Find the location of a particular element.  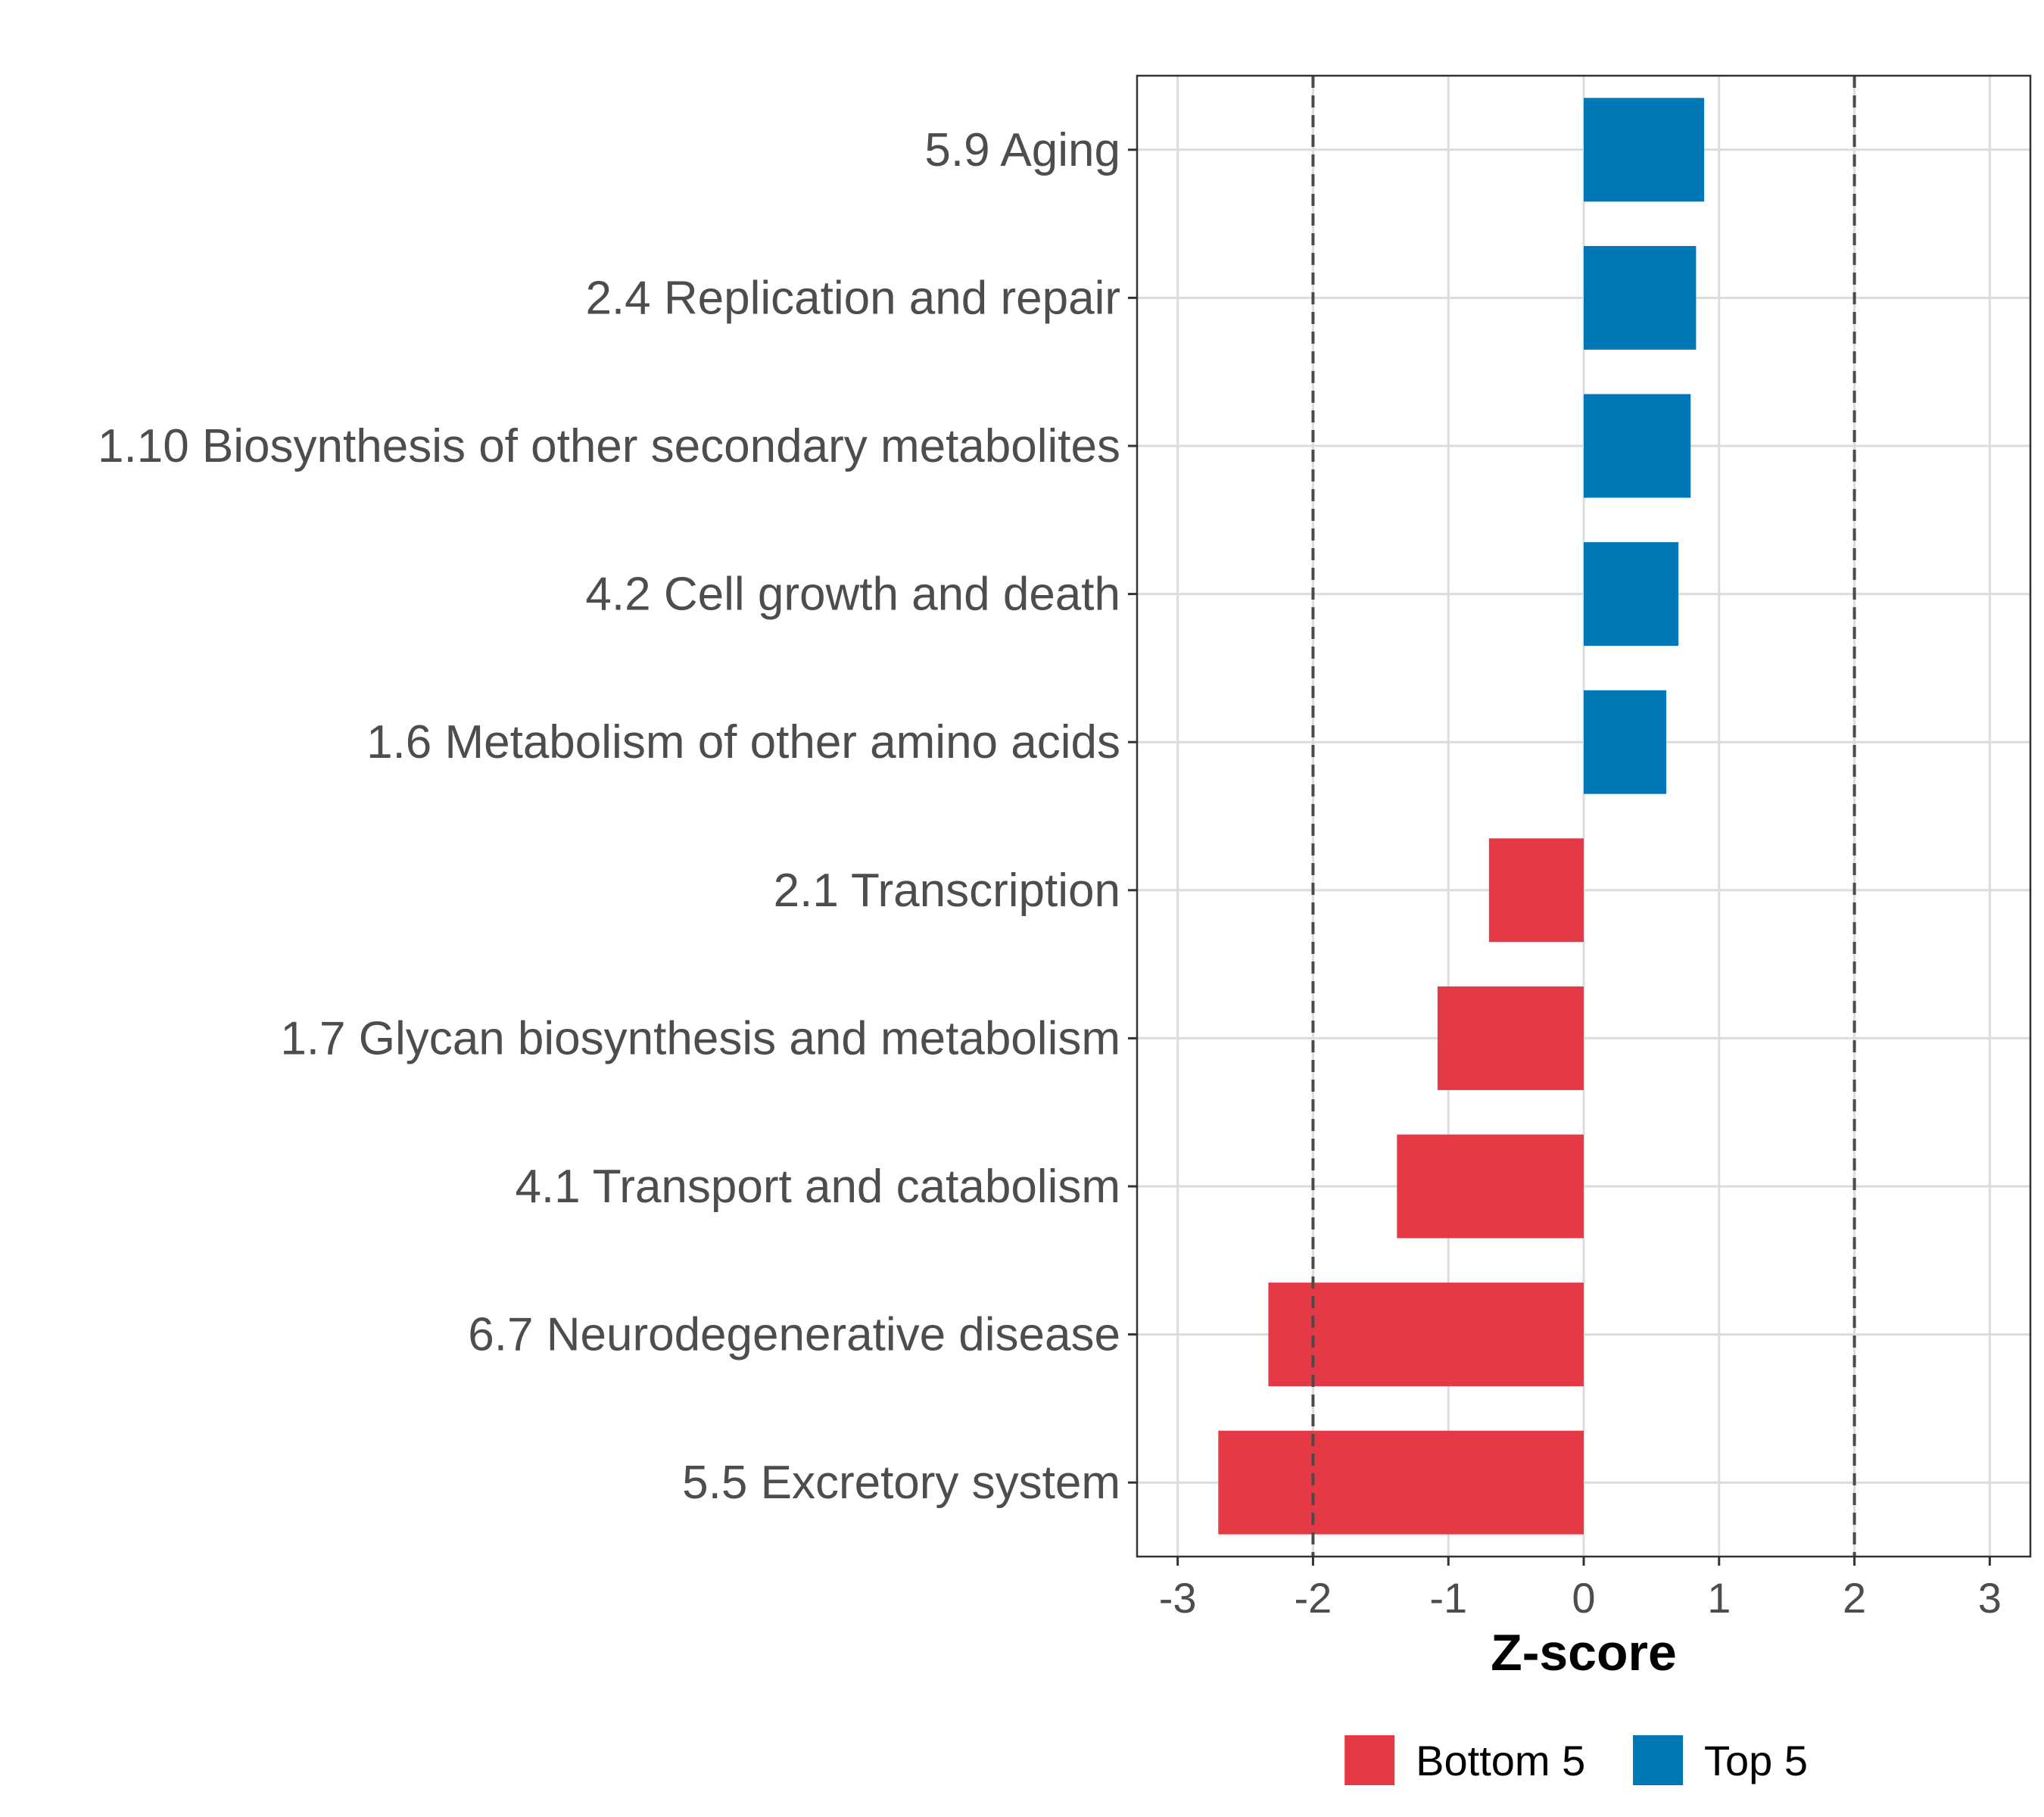

legend-label: Top 5 is located at coordinates (1756, 1760).